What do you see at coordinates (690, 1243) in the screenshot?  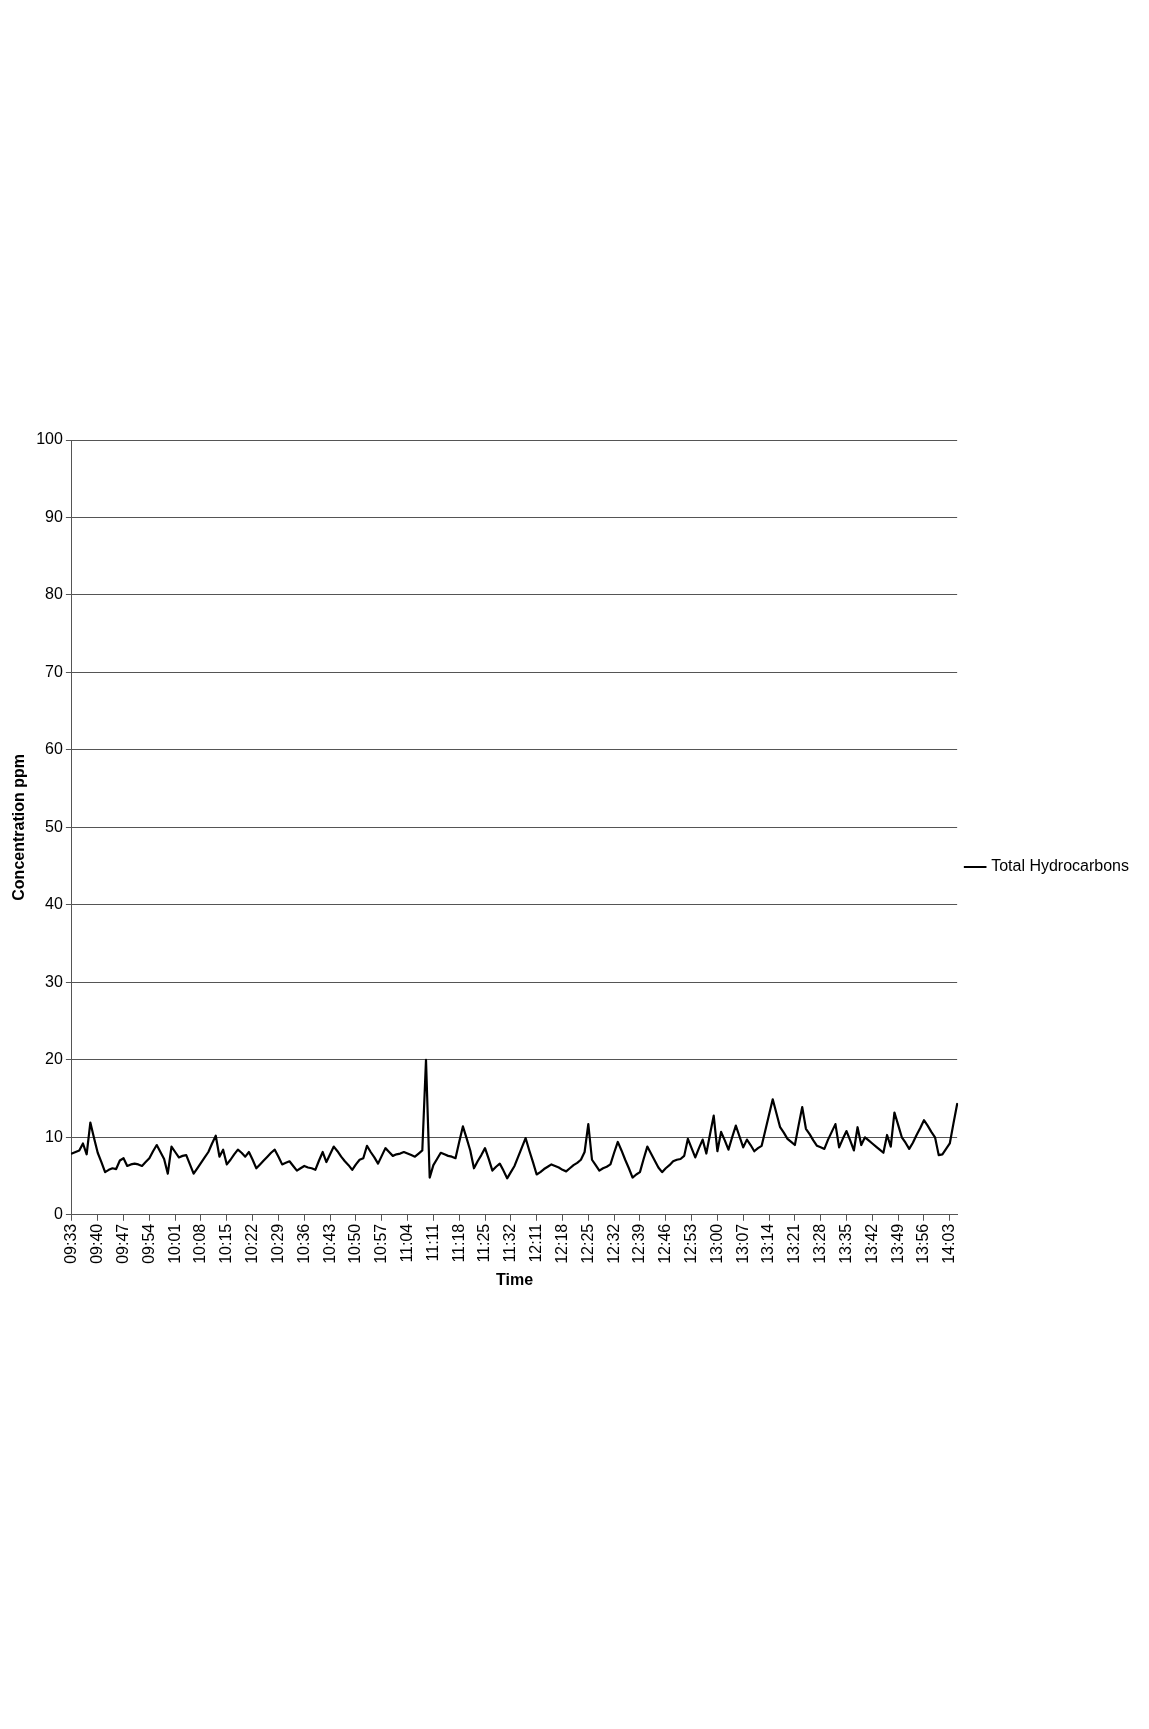 I see `x-tick-label: 12:53` at bounding box center [690, 1243].